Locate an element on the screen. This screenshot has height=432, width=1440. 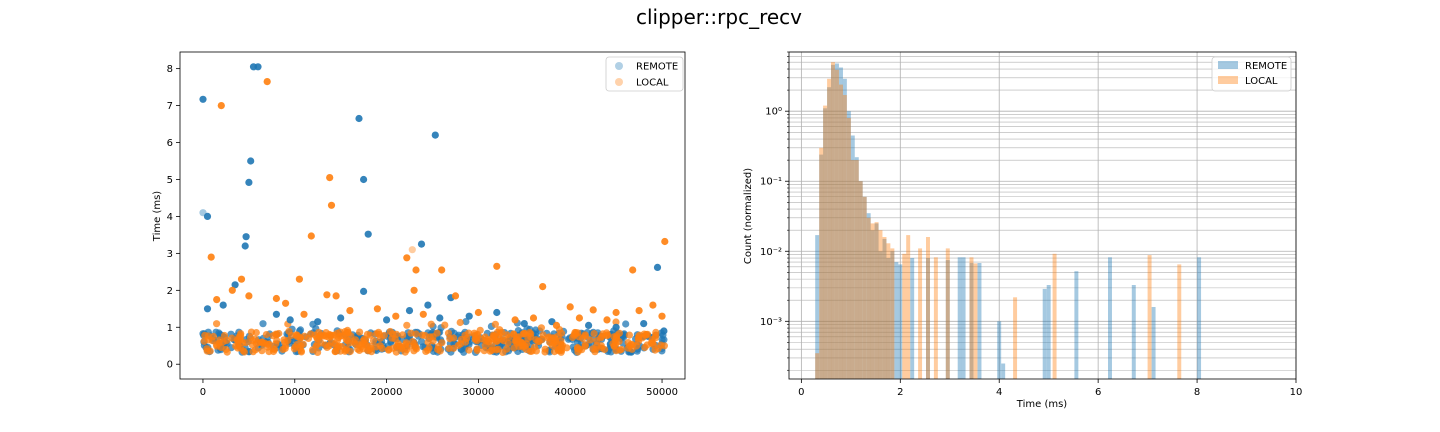
scatter-y-axis-label: Time (ms) is located at coordinates (157, 217).